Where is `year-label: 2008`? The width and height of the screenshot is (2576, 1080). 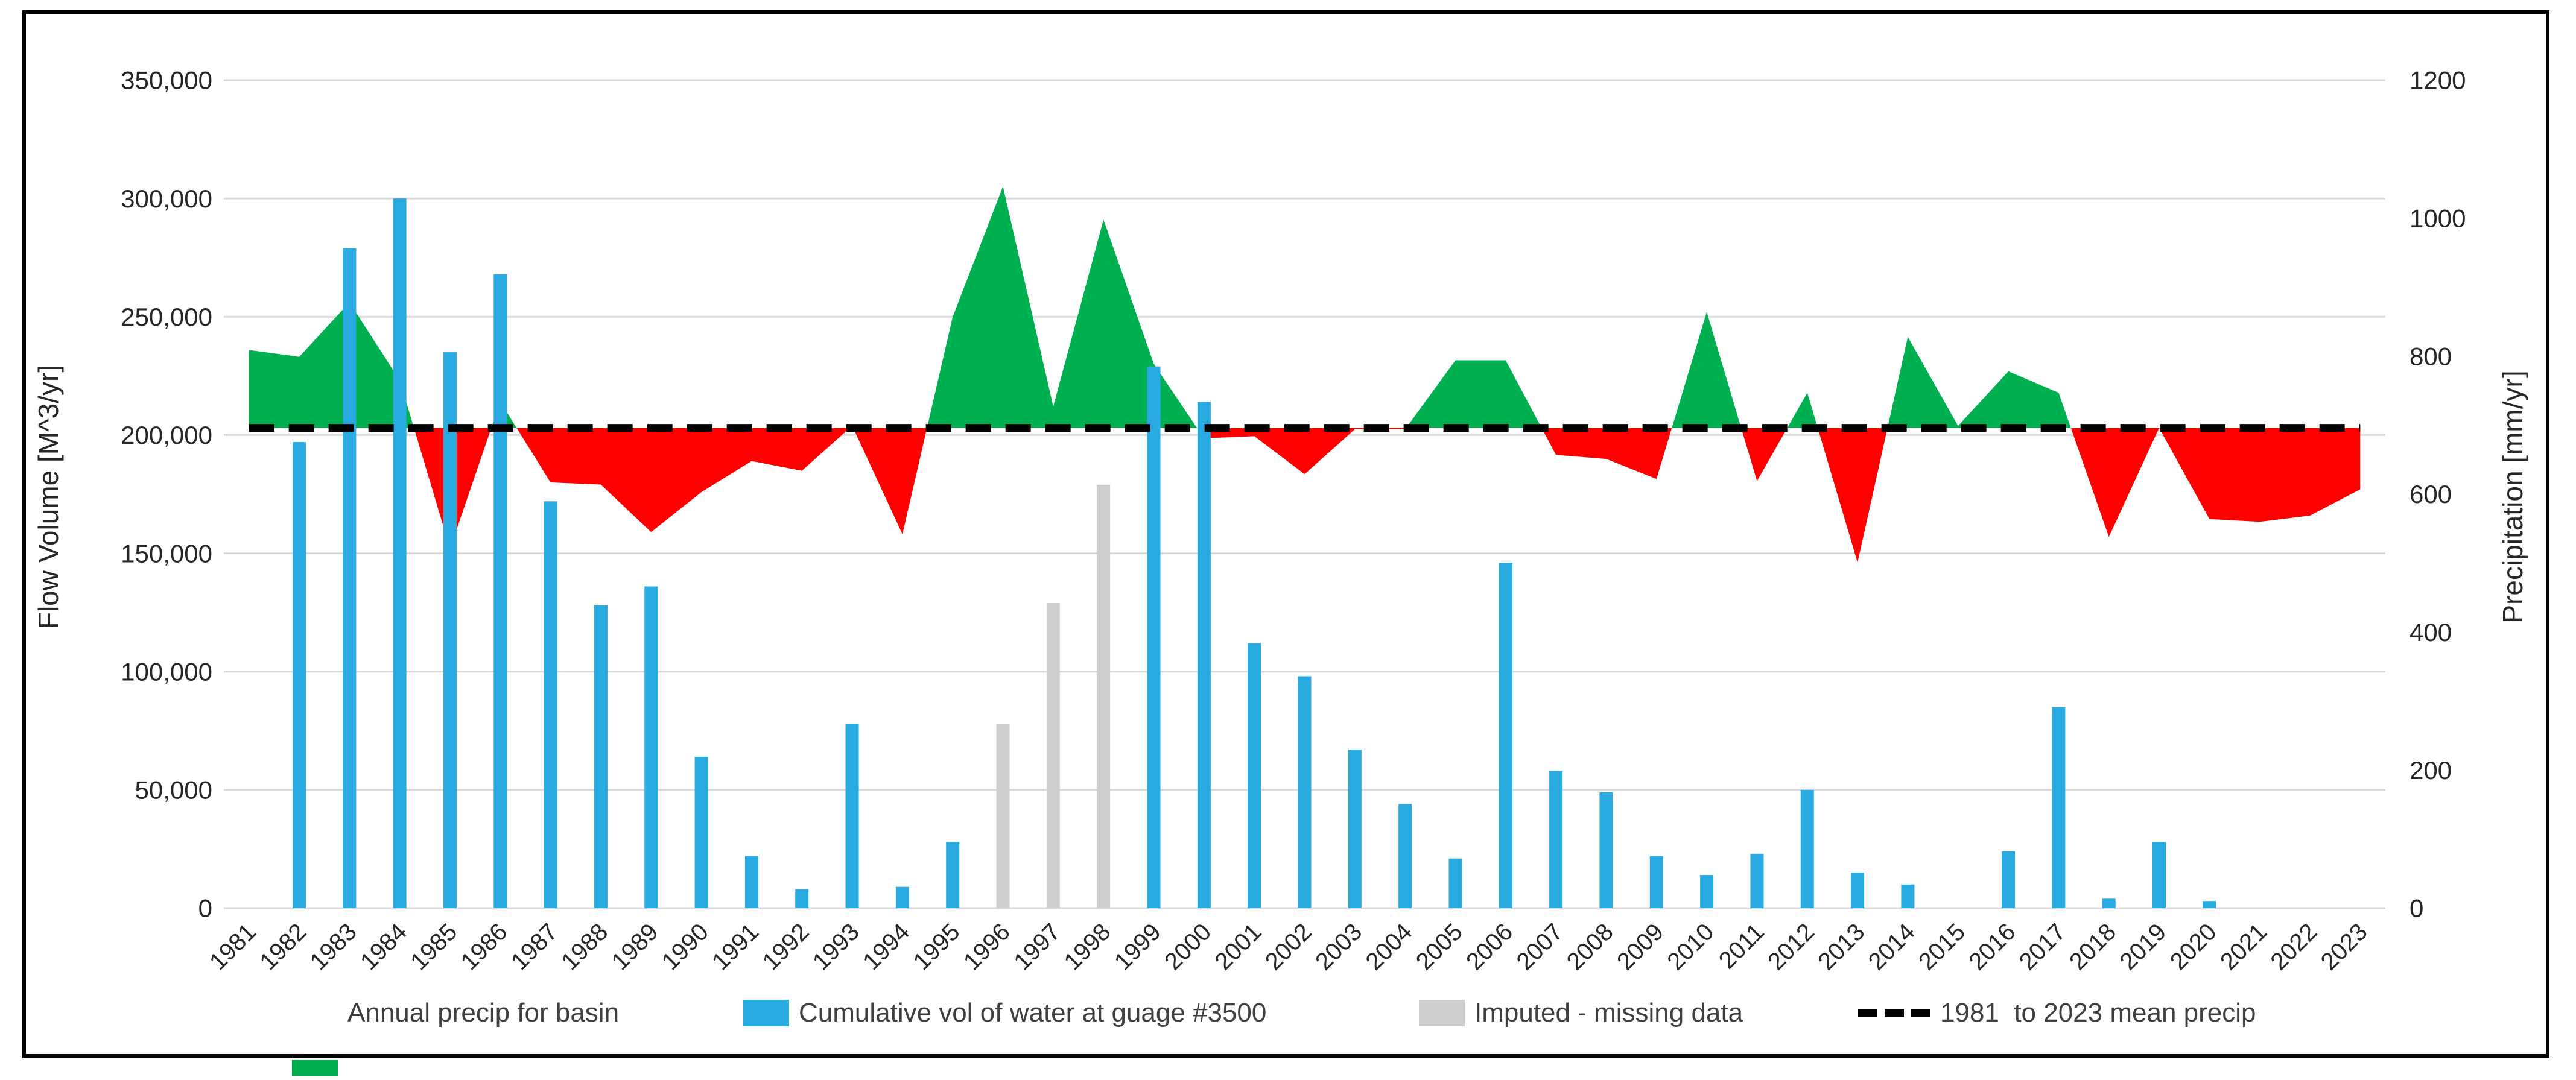 year-label: 2008 is located at coordinates (1590, 946).